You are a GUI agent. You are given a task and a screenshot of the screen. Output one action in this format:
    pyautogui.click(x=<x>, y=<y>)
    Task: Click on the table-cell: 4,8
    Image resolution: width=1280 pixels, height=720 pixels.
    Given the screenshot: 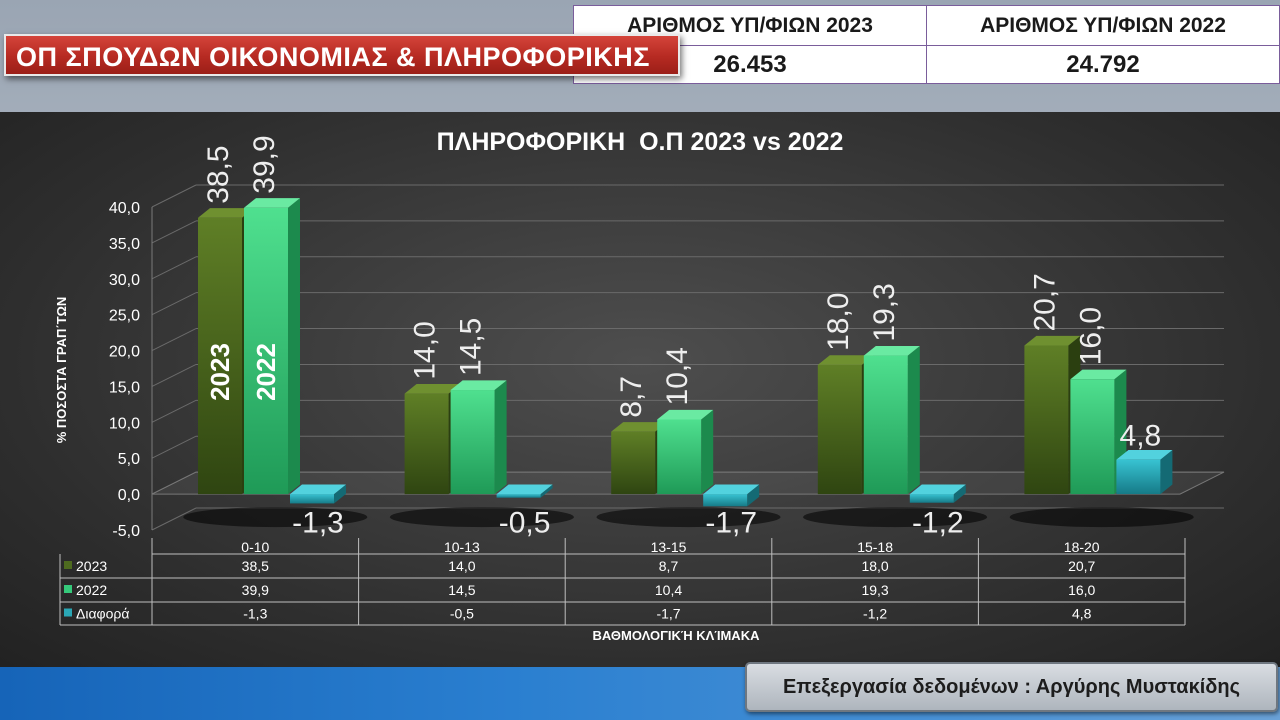 What is the action you would take?
    pyautogui.click(x=1082, y=614)
    